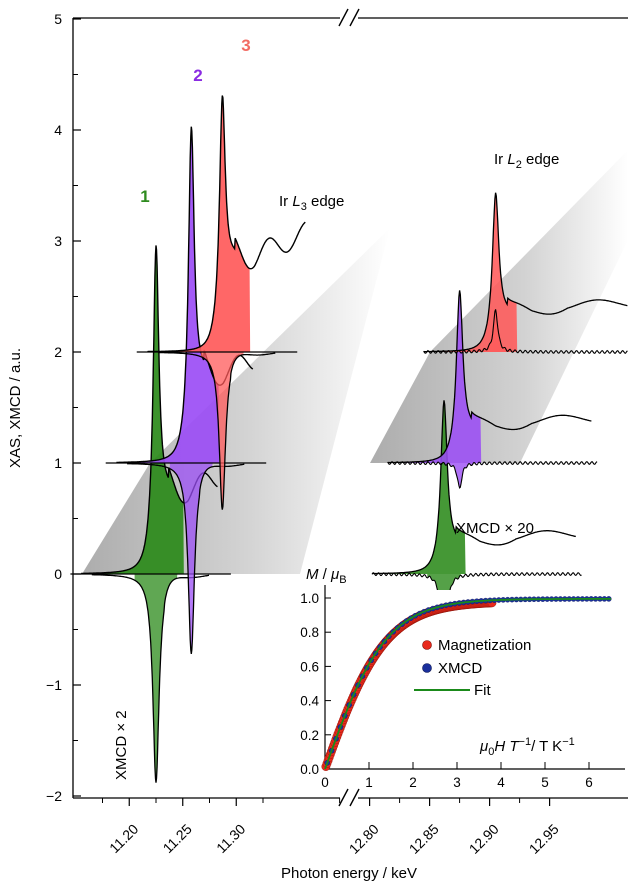 The image size is (628, 881). What do you see at coordinates (58, 352) in the screenshot?
I see `y-tick-label: 2` at bounding box center [58, 352].